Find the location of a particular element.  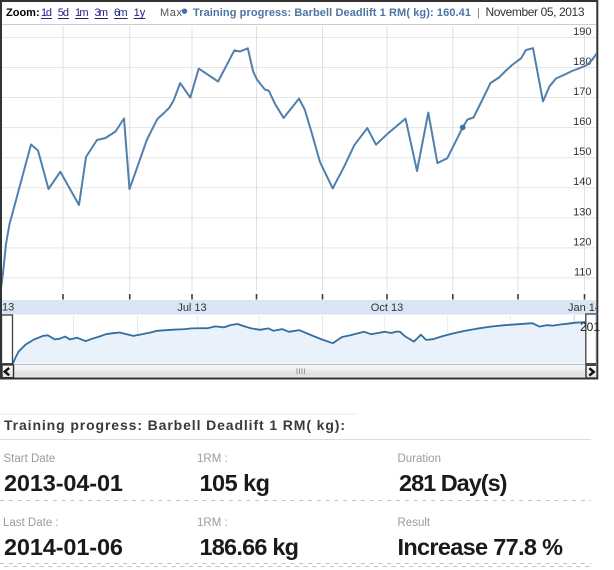

svg-text: 170 is located at coordinates (582, 92).